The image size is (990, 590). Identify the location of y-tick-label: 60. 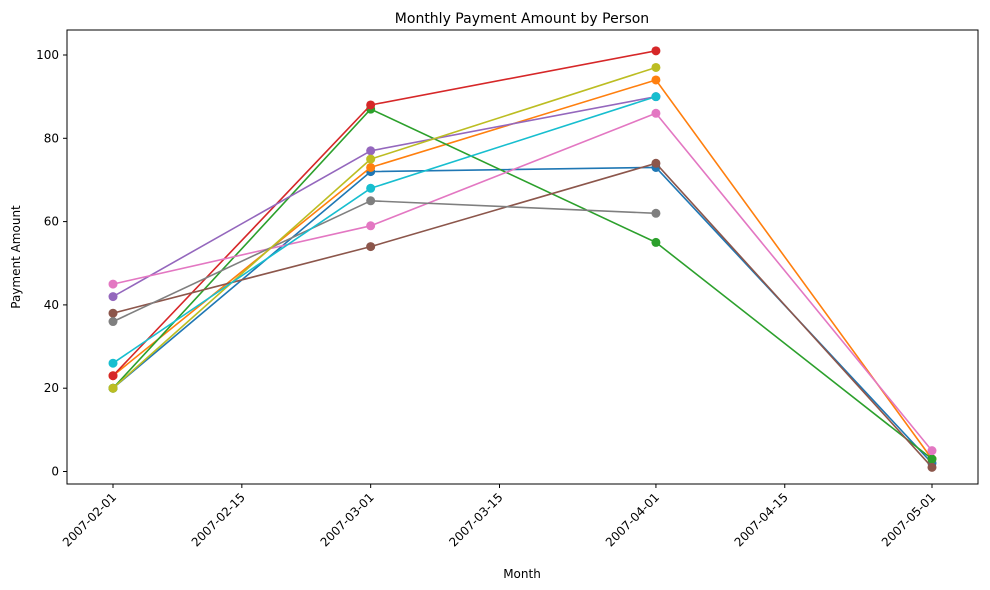
(51, 222).